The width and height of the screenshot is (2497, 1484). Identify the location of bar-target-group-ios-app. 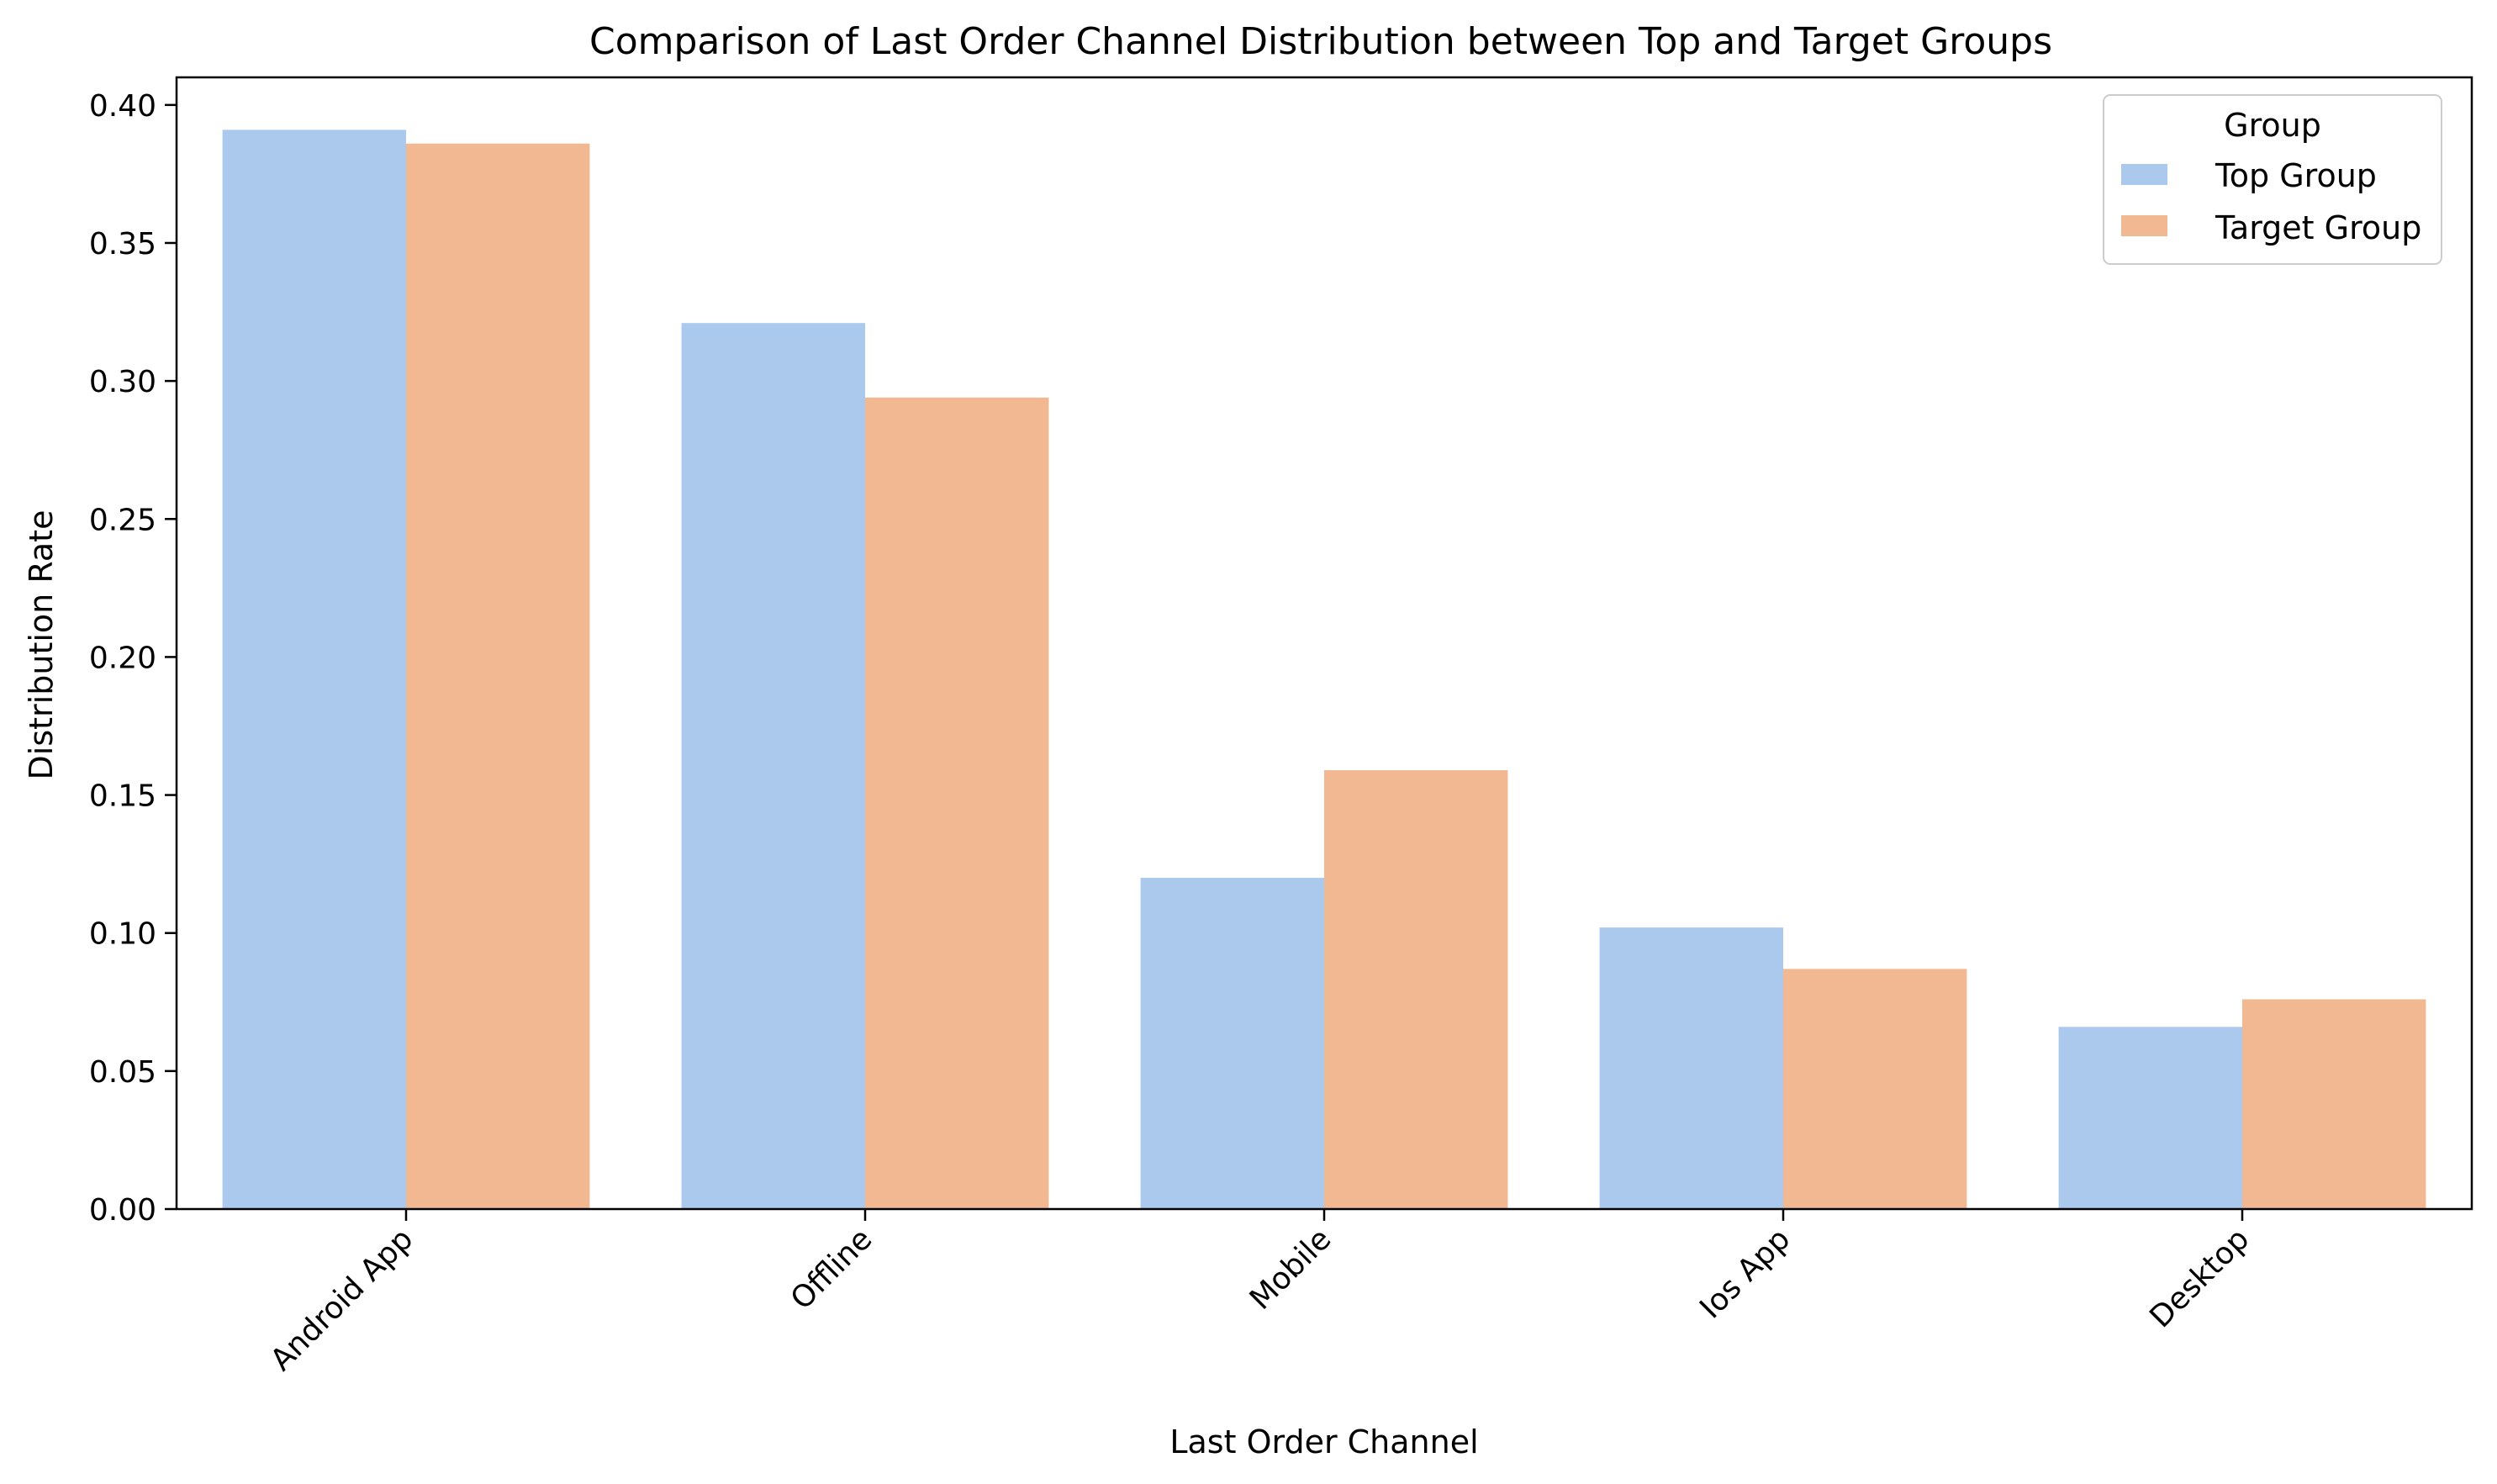
(1875, 1089).